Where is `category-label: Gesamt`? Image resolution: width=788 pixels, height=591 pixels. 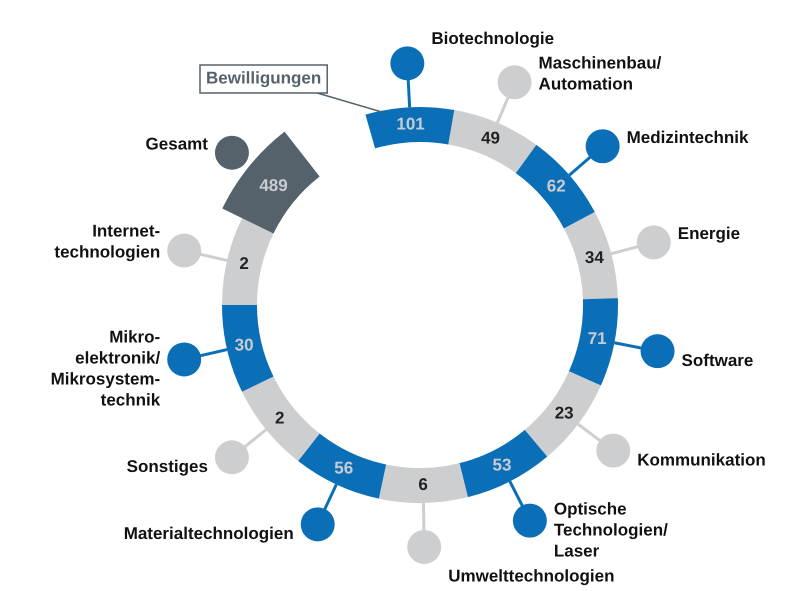
category-label: Gesamt is located at coordinates (177, 144).